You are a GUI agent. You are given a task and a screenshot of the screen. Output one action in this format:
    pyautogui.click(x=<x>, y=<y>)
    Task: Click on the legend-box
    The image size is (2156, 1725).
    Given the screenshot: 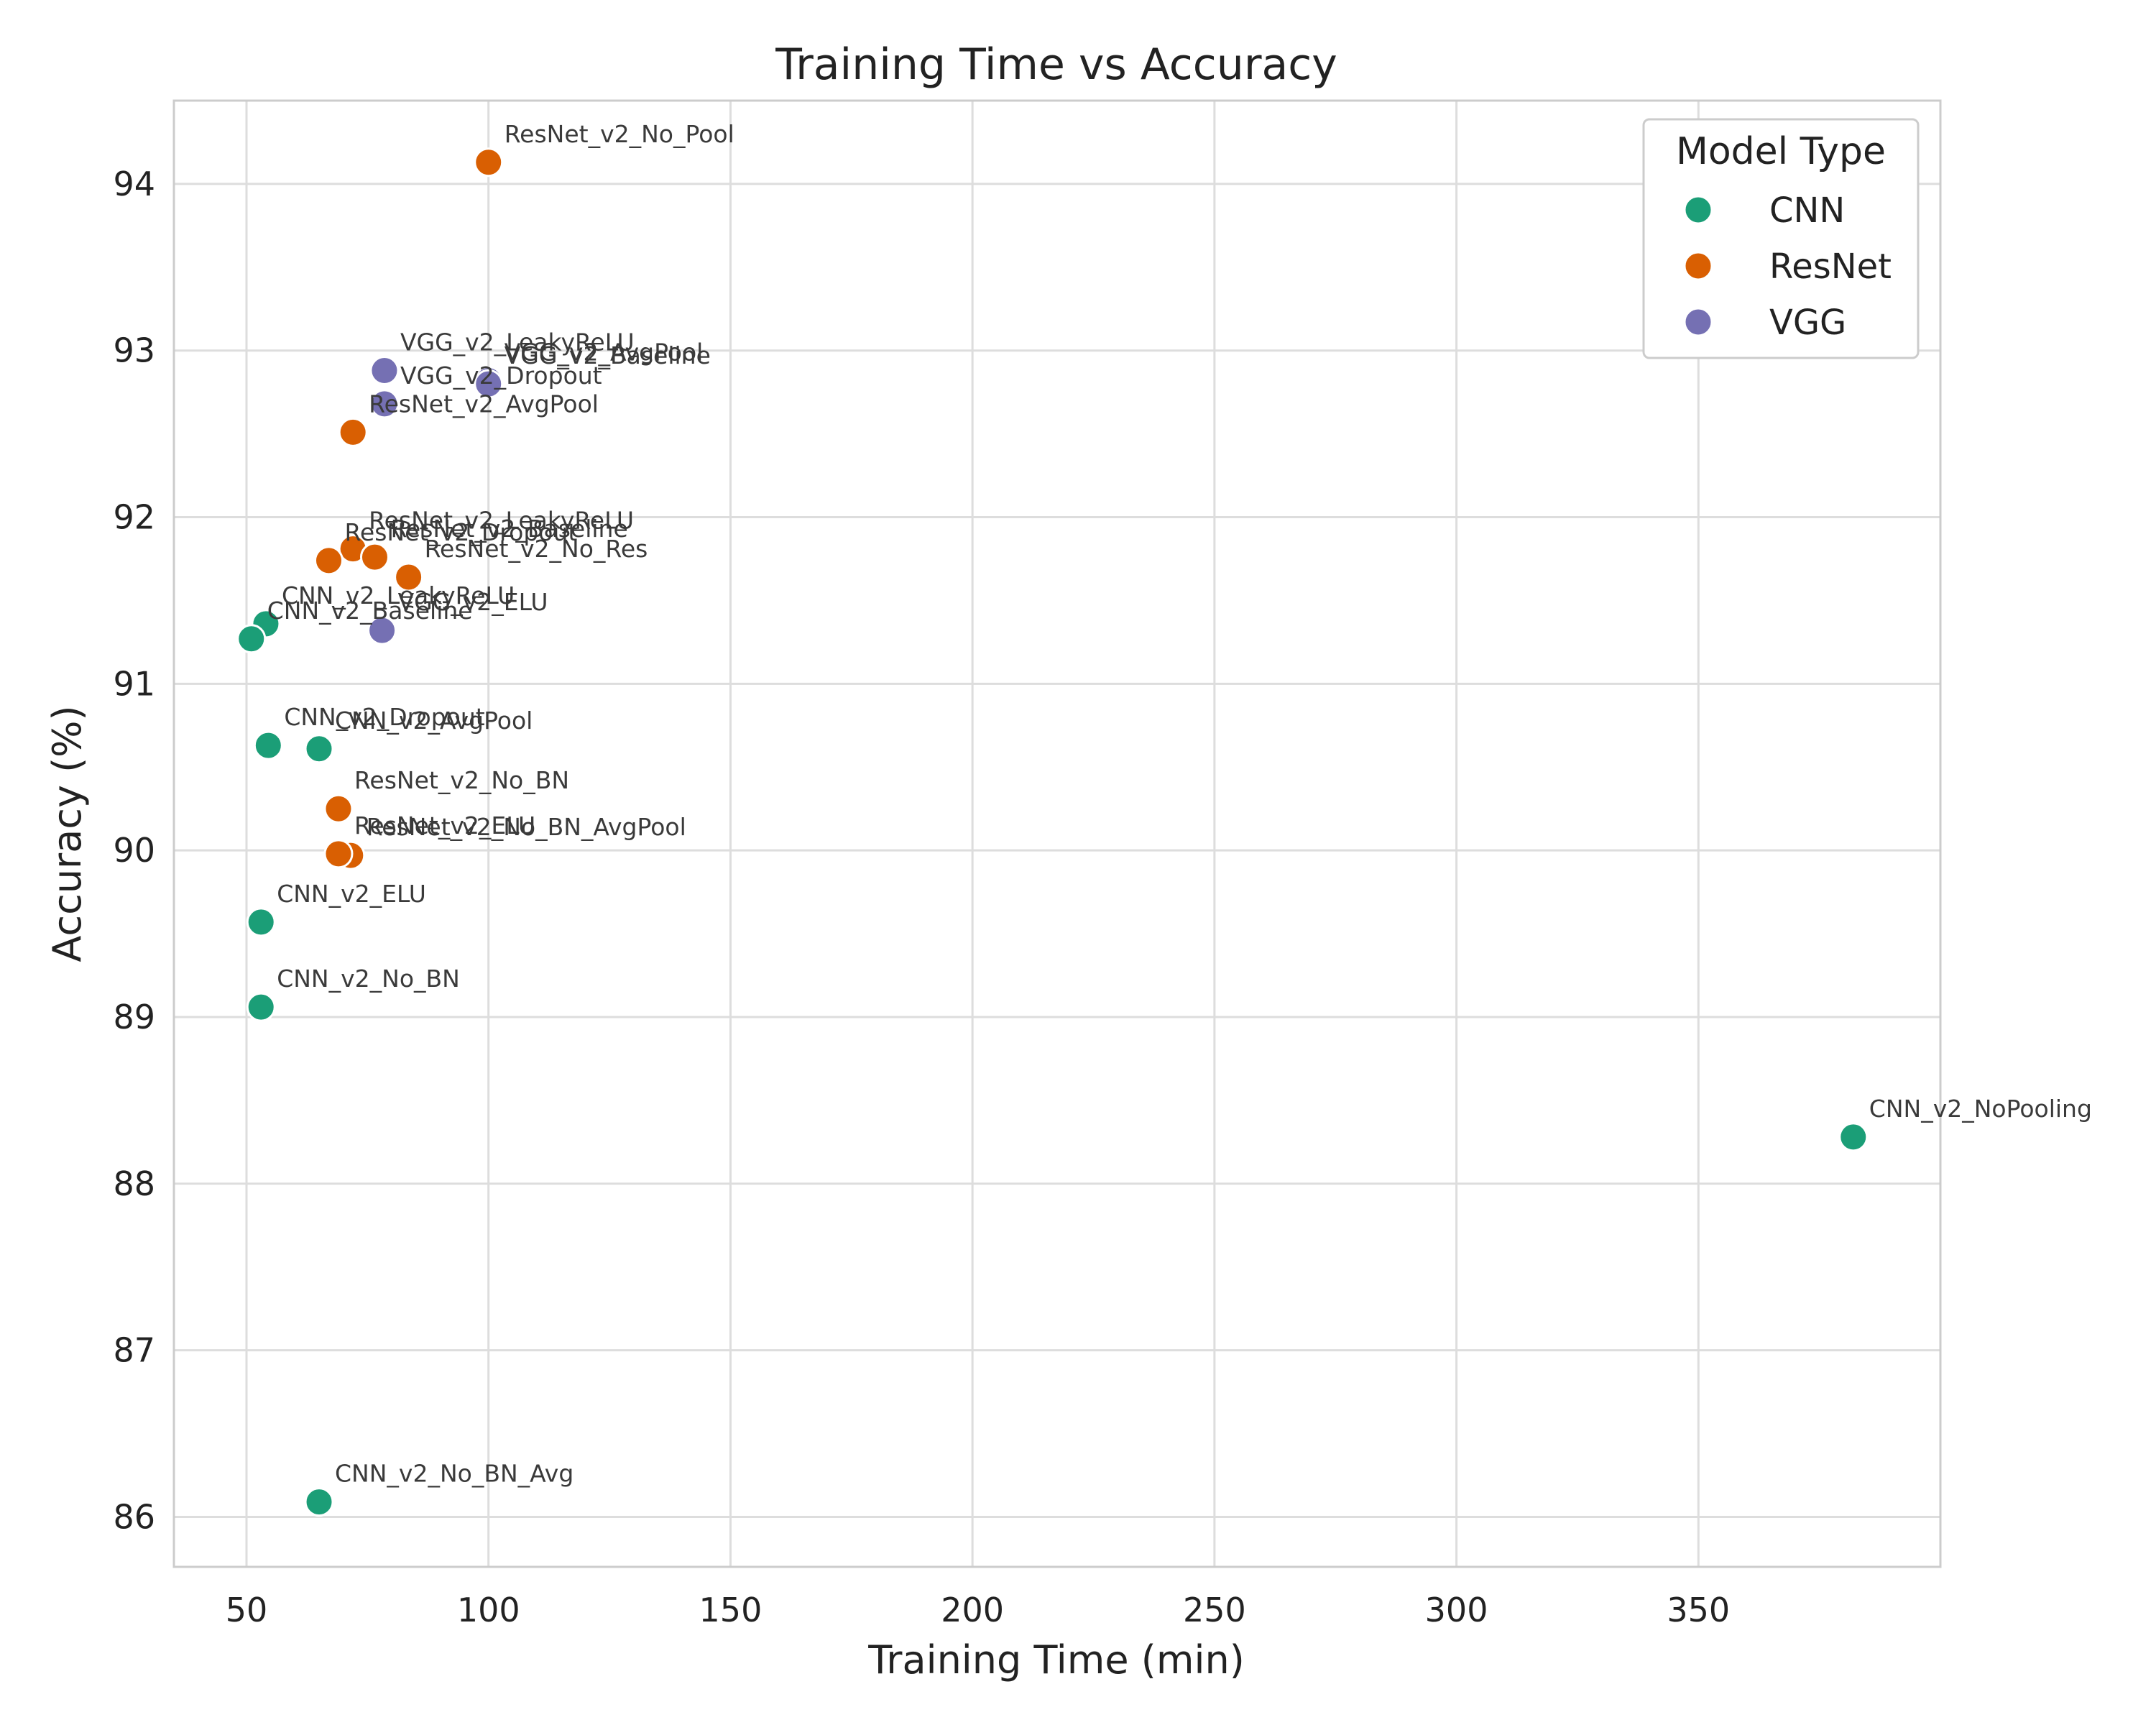 What is the action you would take?
    pyautogui.click(x=1781, y=238)
    